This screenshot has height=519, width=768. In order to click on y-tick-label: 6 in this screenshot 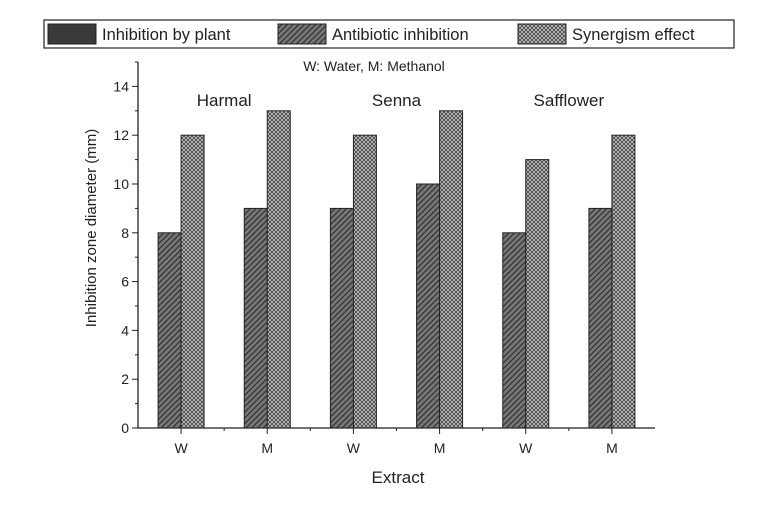, I will do `click(125, 282)`.